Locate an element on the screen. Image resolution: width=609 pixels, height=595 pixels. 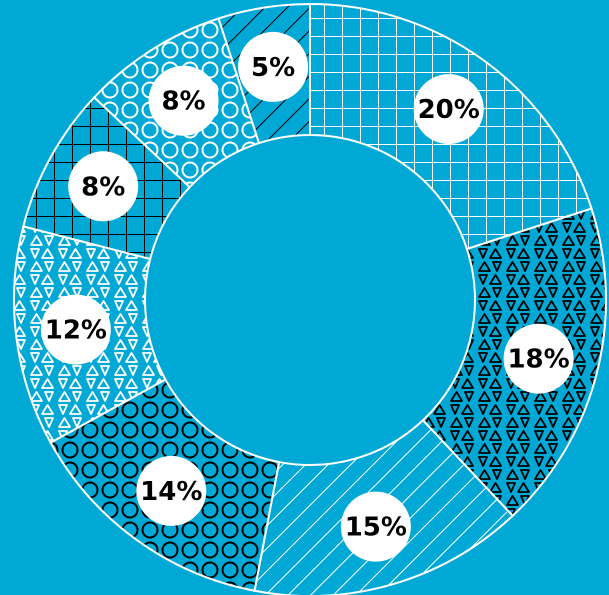
slice-label-6: 8% is located at coordinates (103, 187).